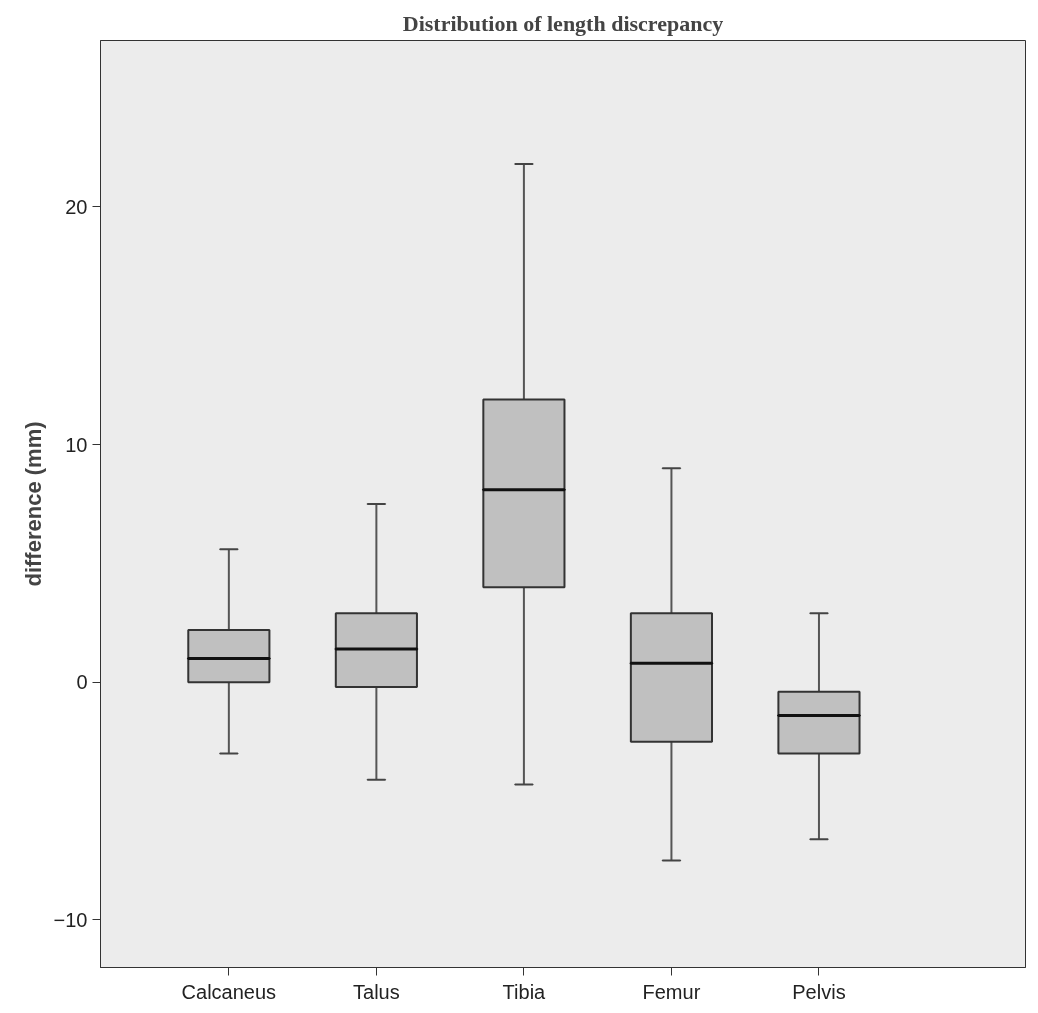 The width and height of the screenshot is (1038, 1013). Describe the element at coordinates (563, 23) in the screenshot. I see `chart-title: Distribution of length discrepancy` at that location.